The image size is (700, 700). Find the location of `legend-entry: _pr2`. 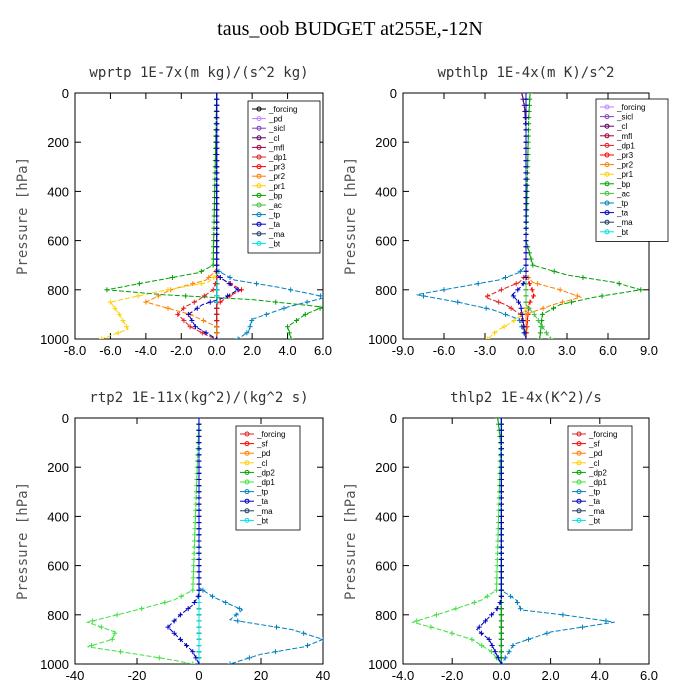

legend-entry: _pr2 is located at coordinates (625, 165).